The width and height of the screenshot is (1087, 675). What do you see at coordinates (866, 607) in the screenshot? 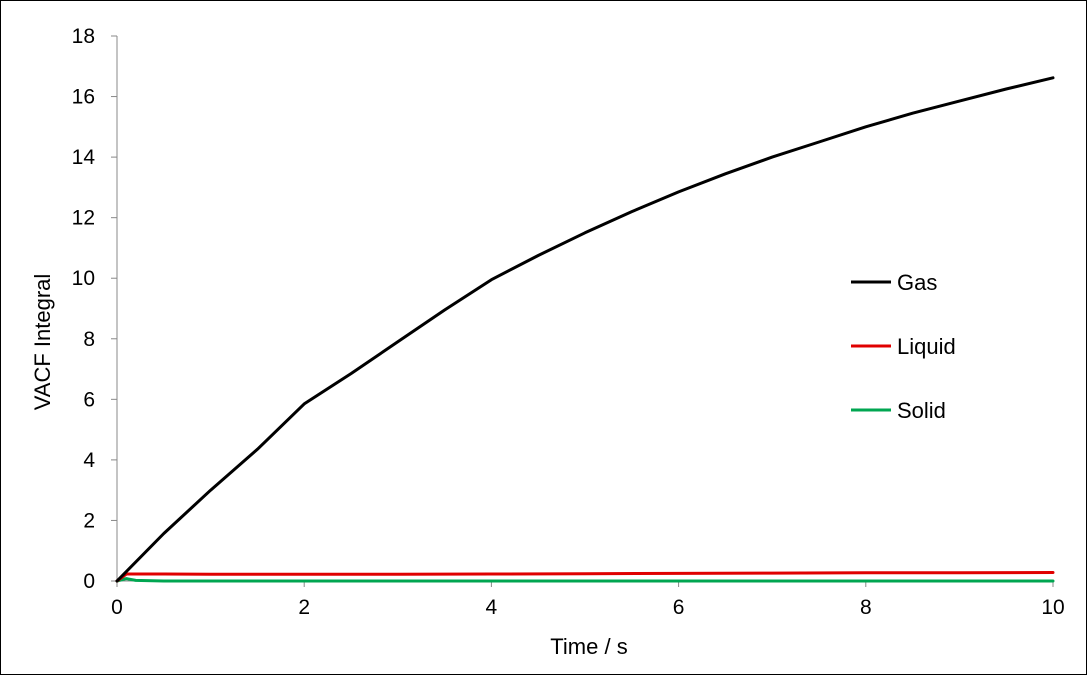
I see `x-tick-label: 8` at bounding box center [866, 607].